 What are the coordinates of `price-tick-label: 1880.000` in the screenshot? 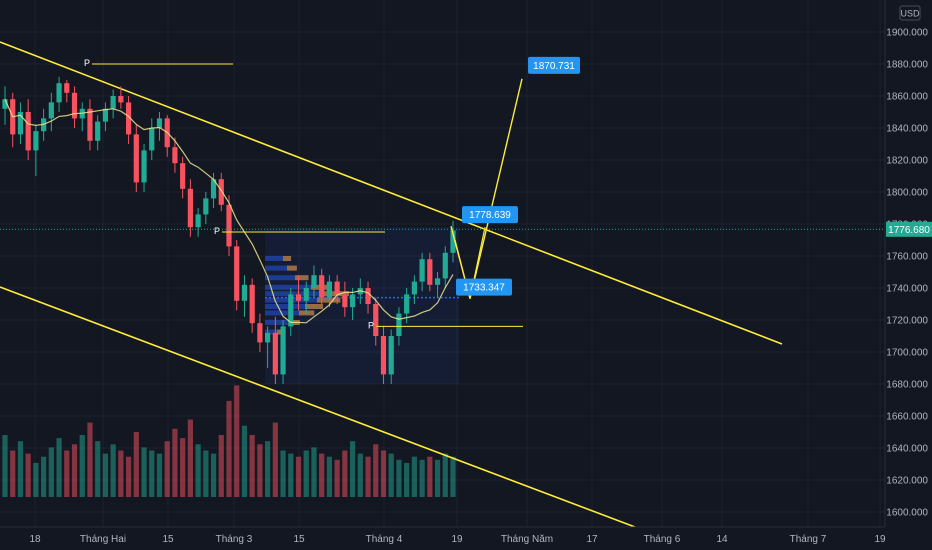 It's located at (907, 65).